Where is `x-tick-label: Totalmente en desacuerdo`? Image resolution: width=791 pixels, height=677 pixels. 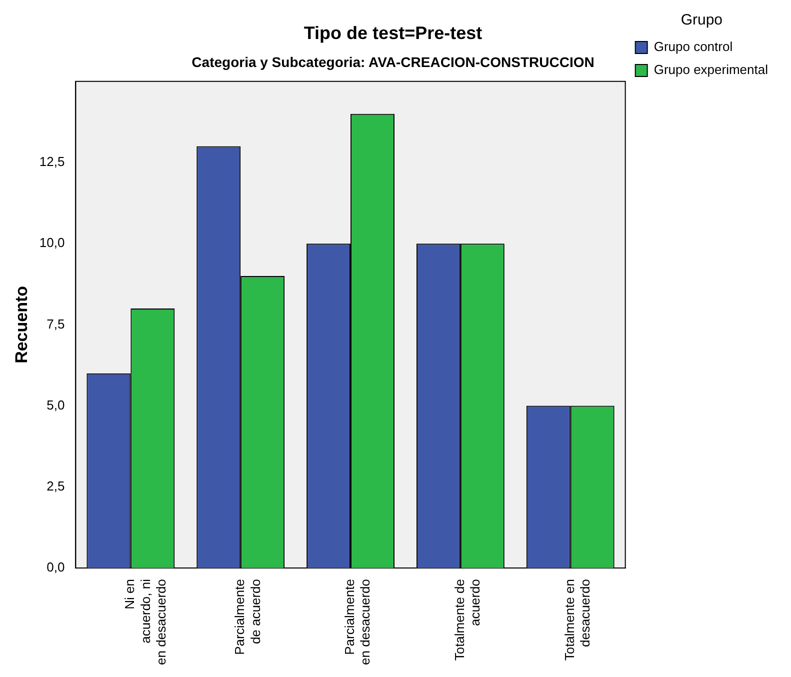 x-tick-label: Totalmente en desacuerdo is located at coordinates (577, 619).